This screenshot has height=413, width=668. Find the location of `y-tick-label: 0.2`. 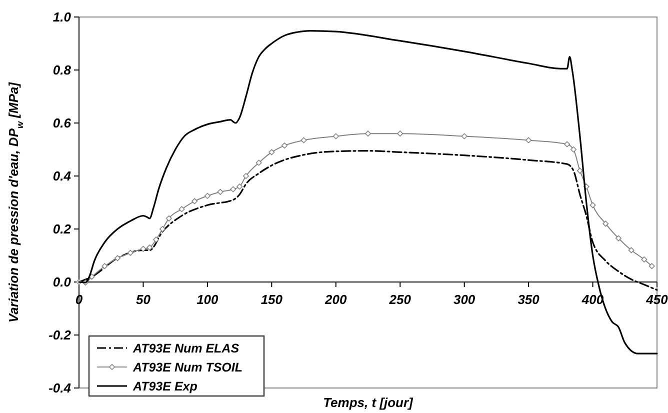

y-tick-label: 0.2 is located at coordinates (62, 229).